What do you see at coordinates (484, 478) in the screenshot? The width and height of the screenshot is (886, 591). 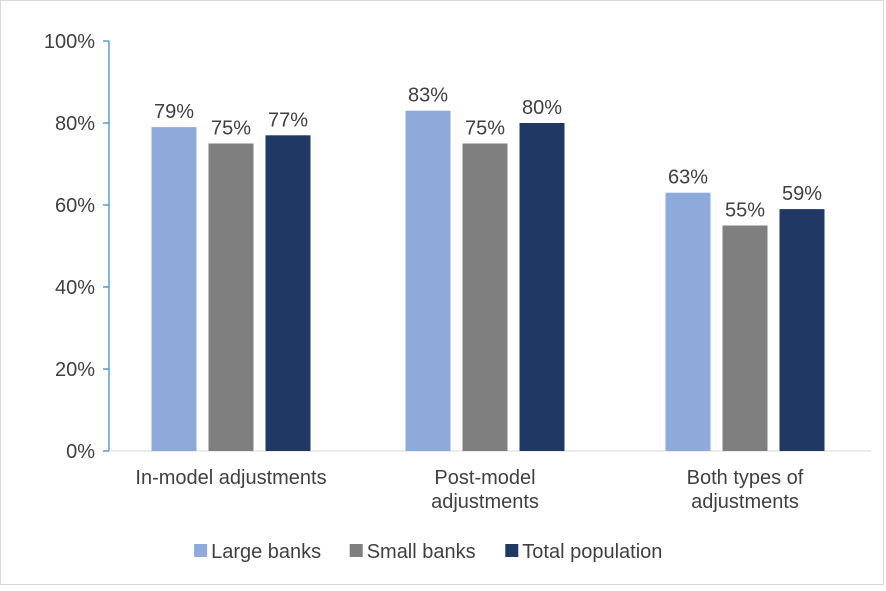 I see `x-tick-label: Post-model` at bounding box center [484, 478].